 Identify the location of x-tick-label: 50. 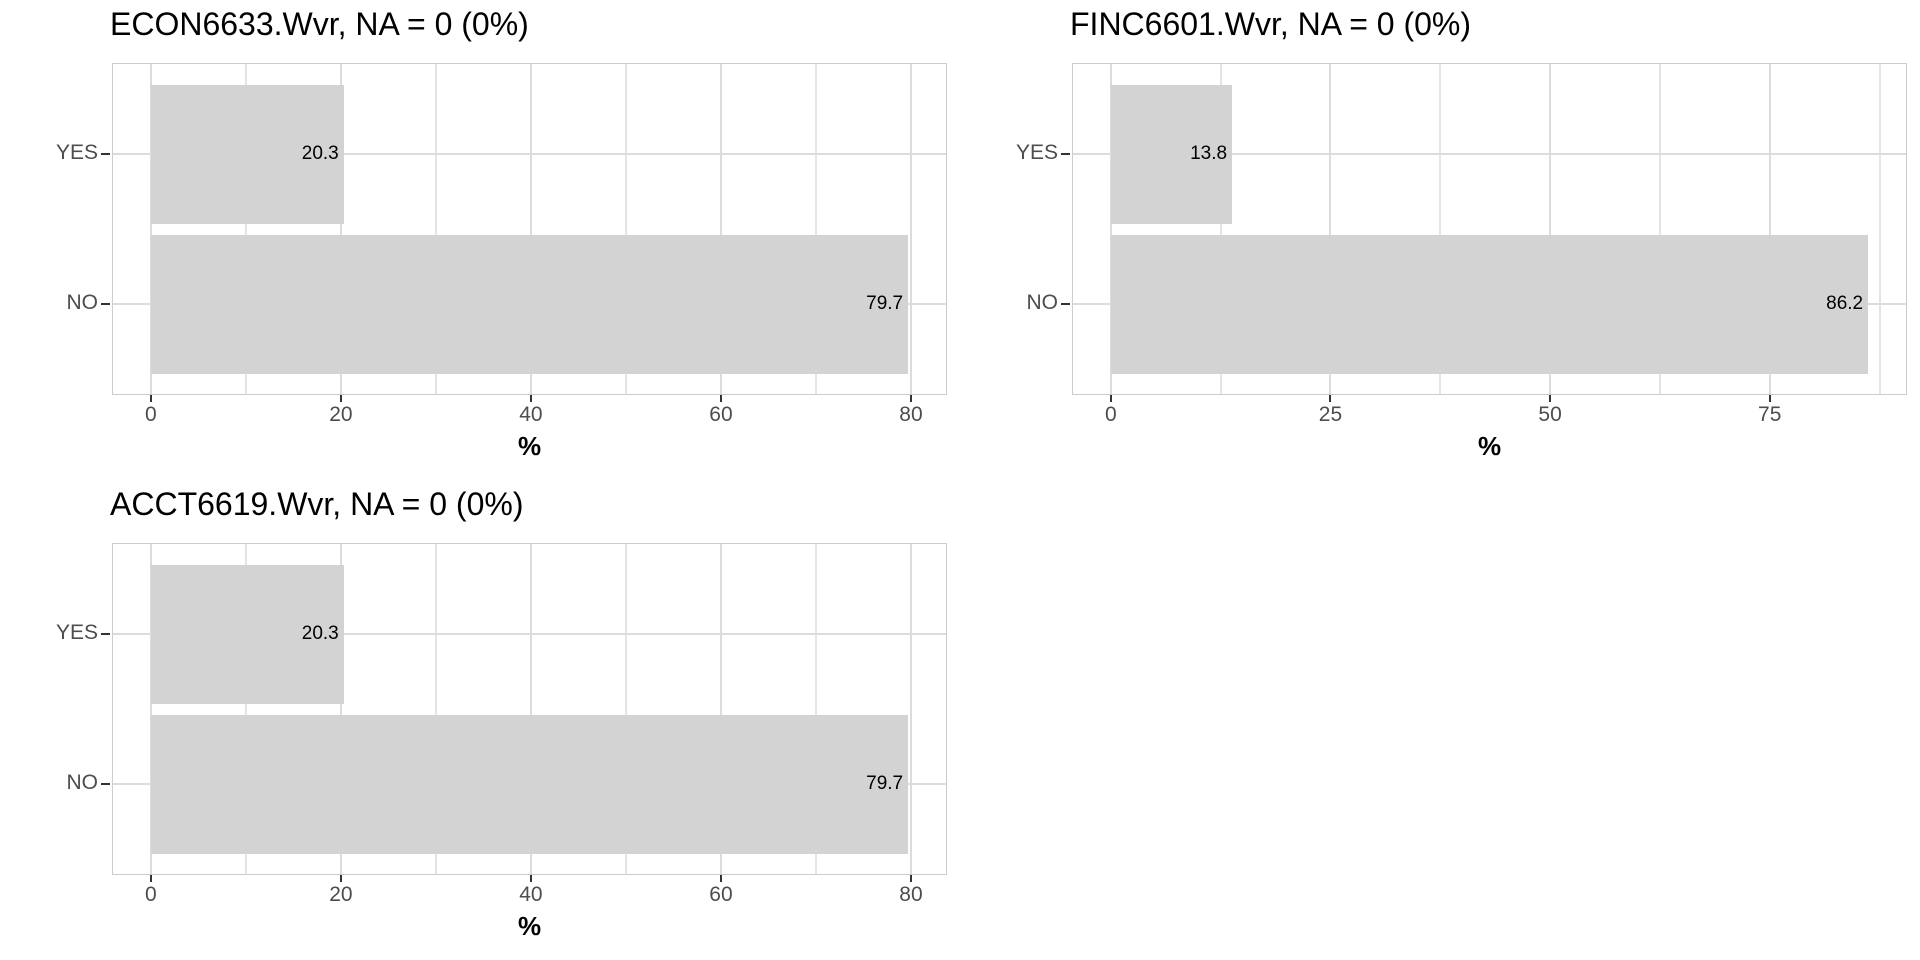
(1550, 414).